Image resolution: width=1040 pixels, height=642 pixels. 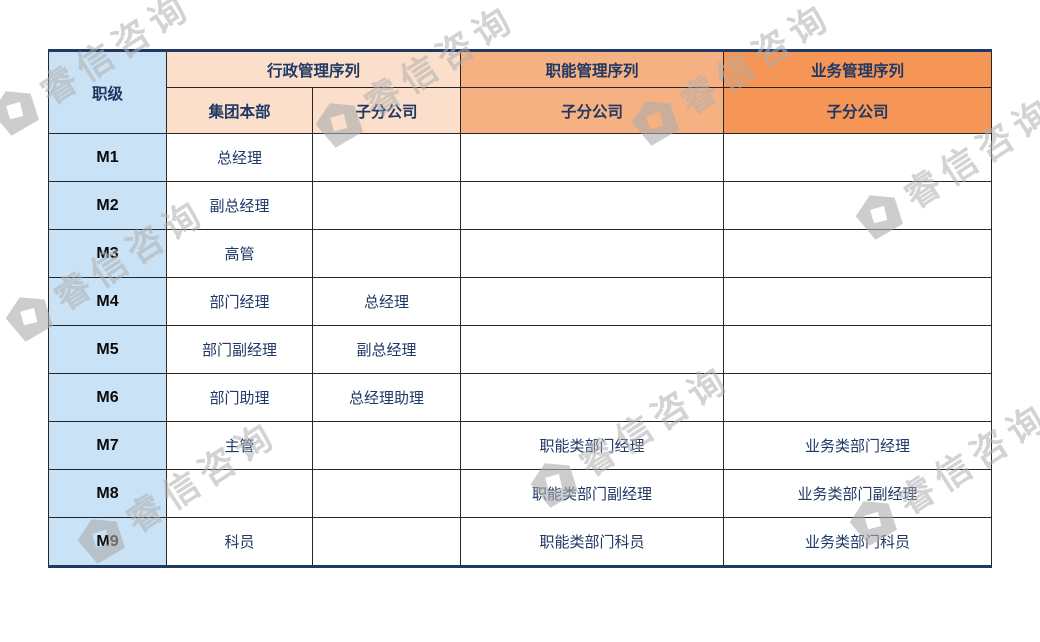 I want to click on table-row: M7 主管 职能类部门经理 业务类部门经理, so click(x=520, y=445).